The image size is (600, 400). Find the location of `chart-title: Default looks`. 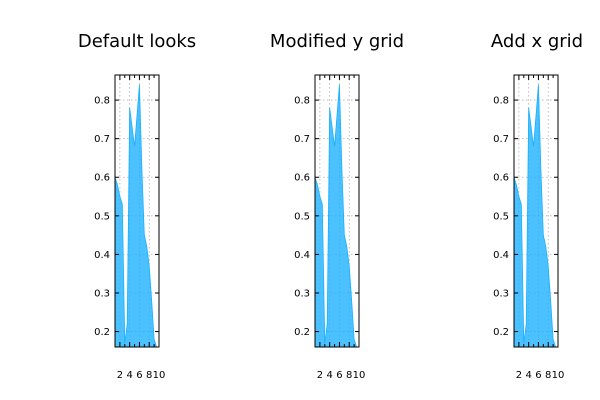

chart-title: Default looks is located at coordinates (137, 41).